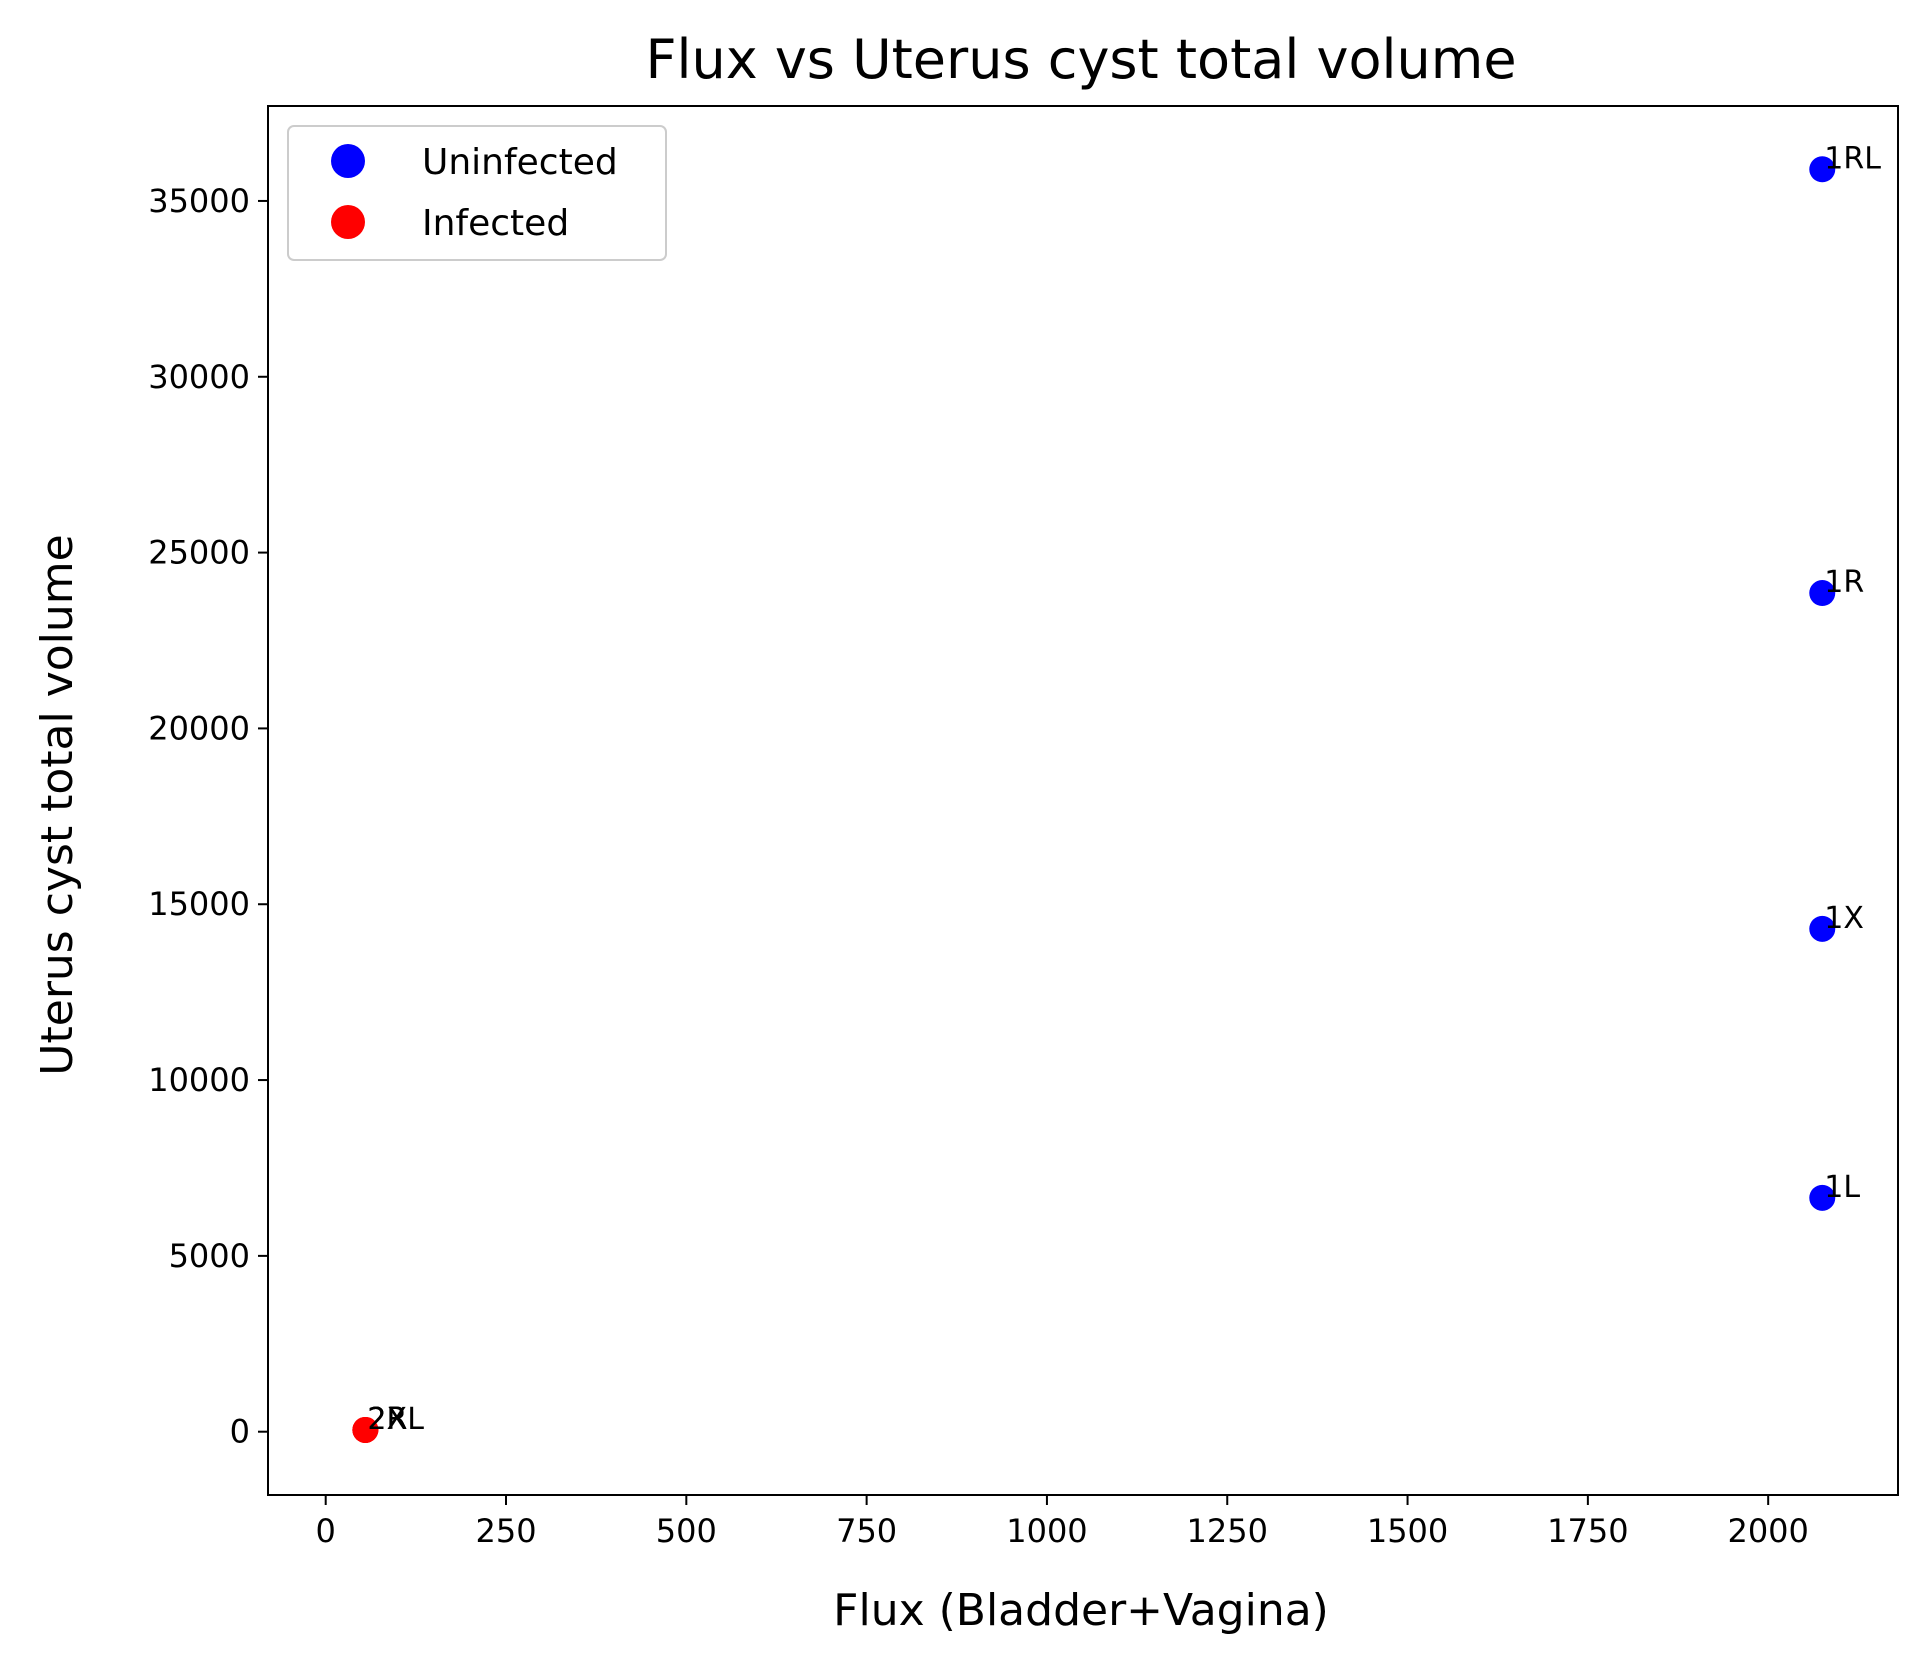  I want to click on point-label: 2R, so click(387, 1419).